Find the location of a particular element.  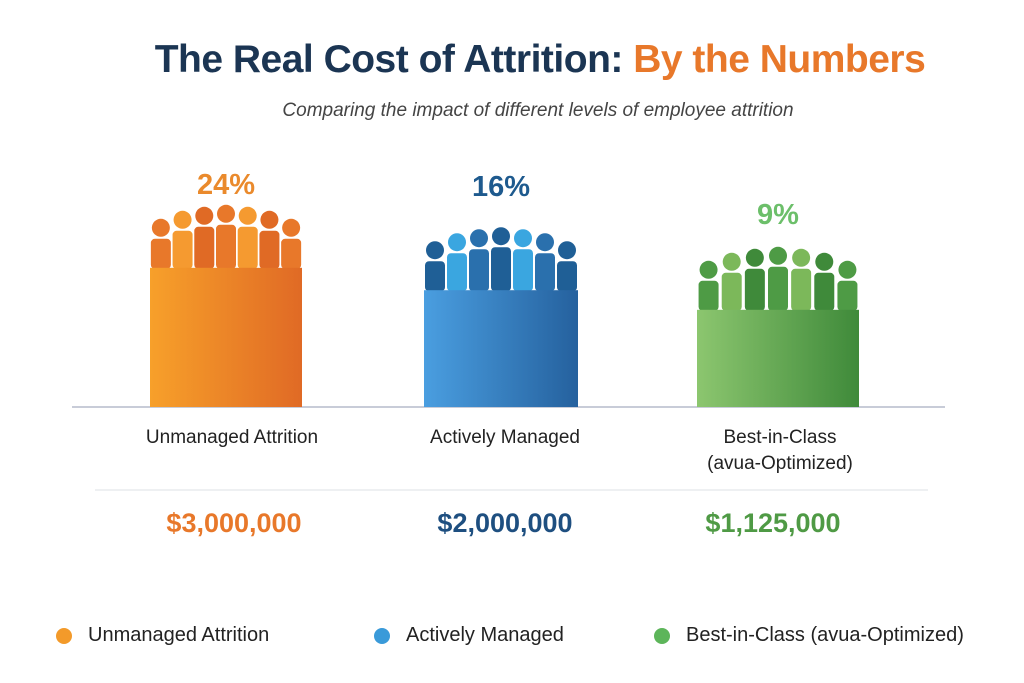

cost-value: $2,000,000 is located at coordinates (505, 523).